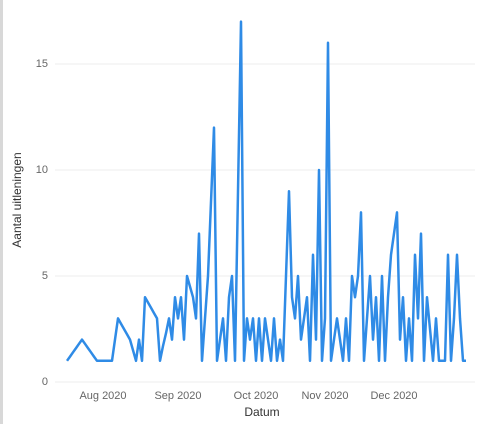  Describe the element at coordinates (17, 199) in the screenshot. I see `y-axis-title: Aantal uitleningen` at that location.